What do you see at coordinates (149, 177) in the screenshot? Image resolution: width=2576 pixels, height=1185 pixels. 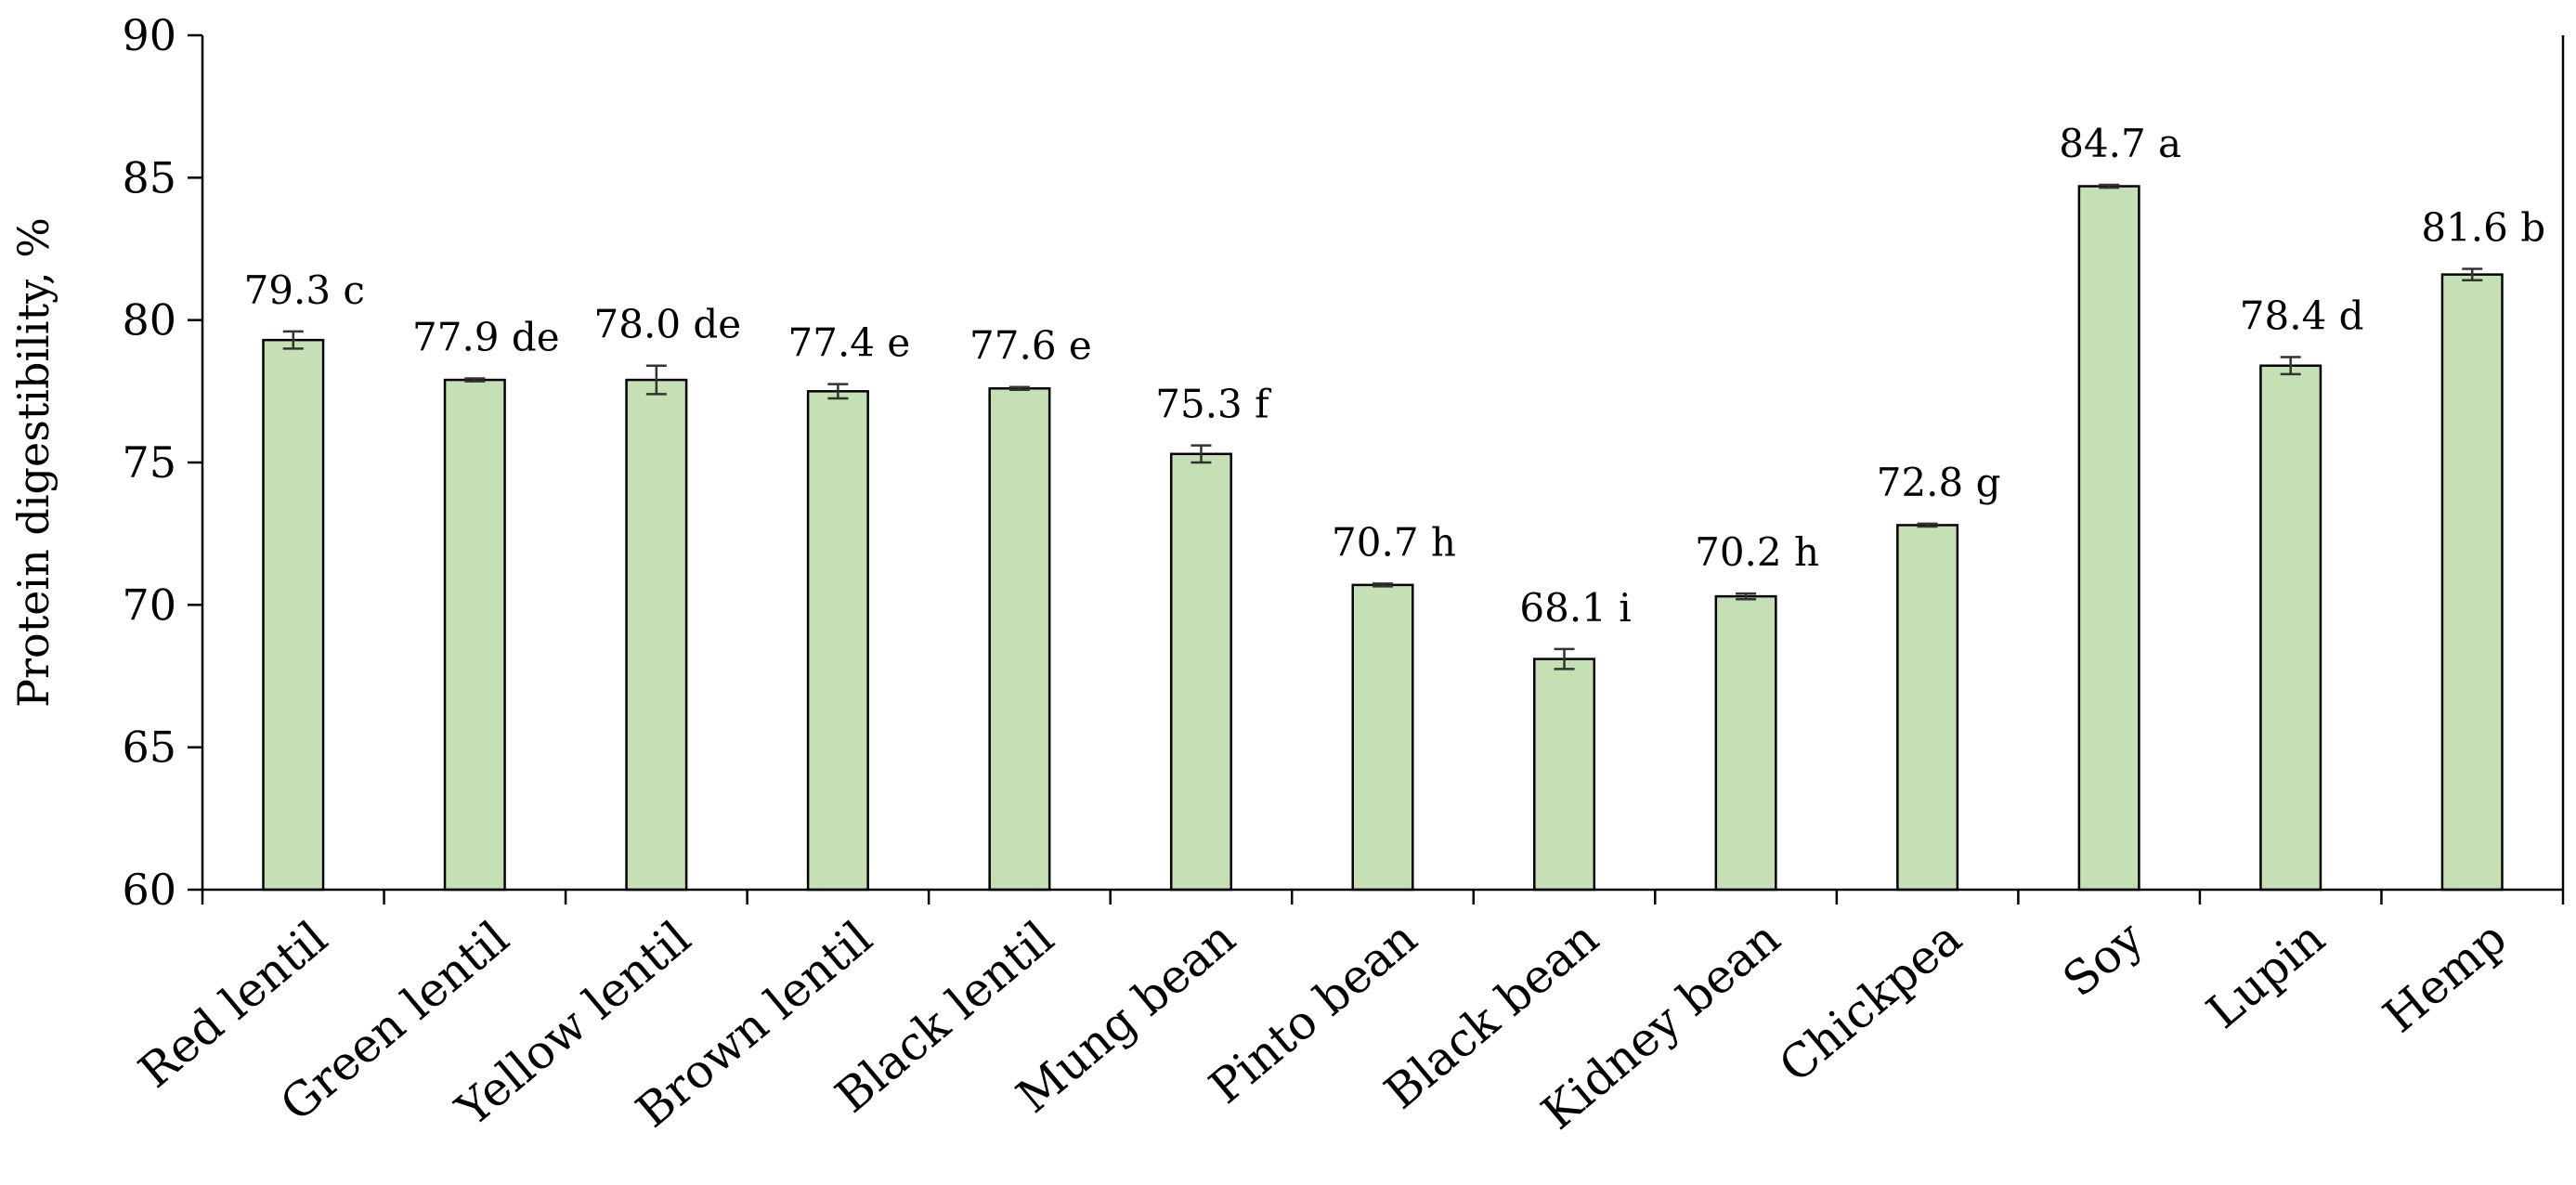 I see `y-tick-label: 85` at bounding box center [149, 177].